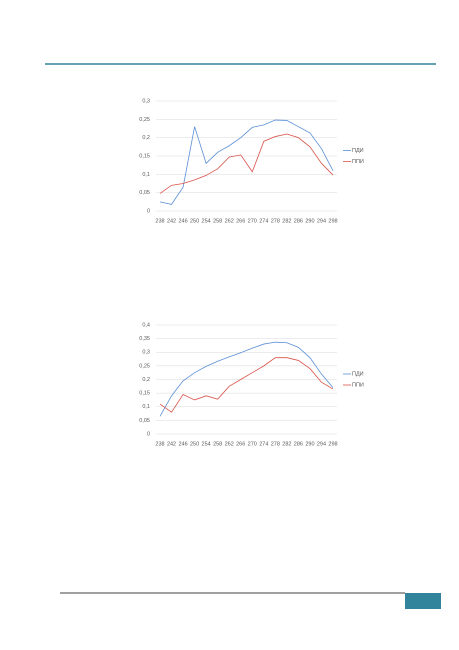 The image size is (459, 650). What do you see at coordinates (423, 601) in the screenshot?
I see `footer-box` at bounding box center [423, 601].